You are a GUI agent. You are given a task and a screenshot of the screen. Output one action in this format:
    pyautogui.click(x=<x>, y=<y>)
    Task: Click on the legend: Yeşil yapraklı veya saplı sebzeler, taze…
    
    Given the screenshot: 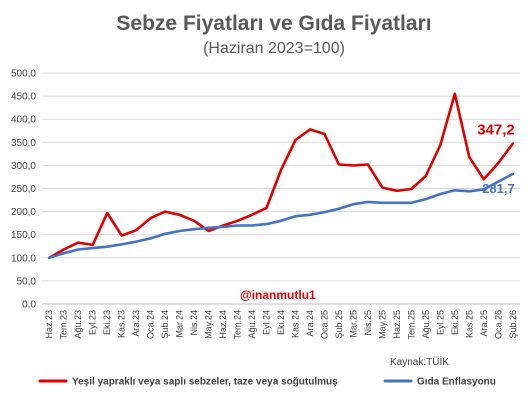 What is the action you would take?
    pyautogui.click(x=267, y=382)
    